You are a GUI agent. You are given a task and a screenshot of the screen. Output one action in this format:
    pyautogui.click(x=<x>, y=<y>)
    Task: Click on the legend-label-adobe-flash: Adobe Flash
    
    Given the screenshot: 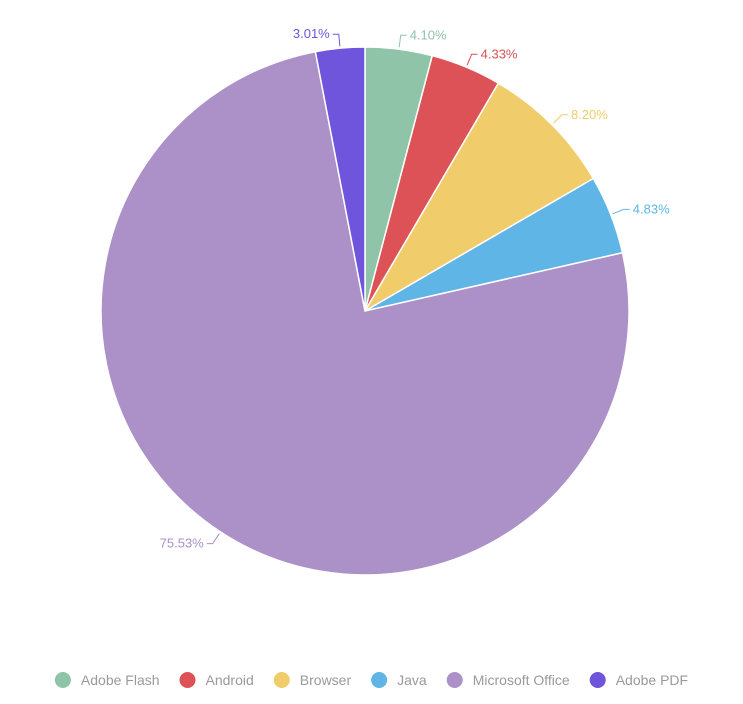 What is the action you would take?
    pyautogui.click(x=120, y=680)
    